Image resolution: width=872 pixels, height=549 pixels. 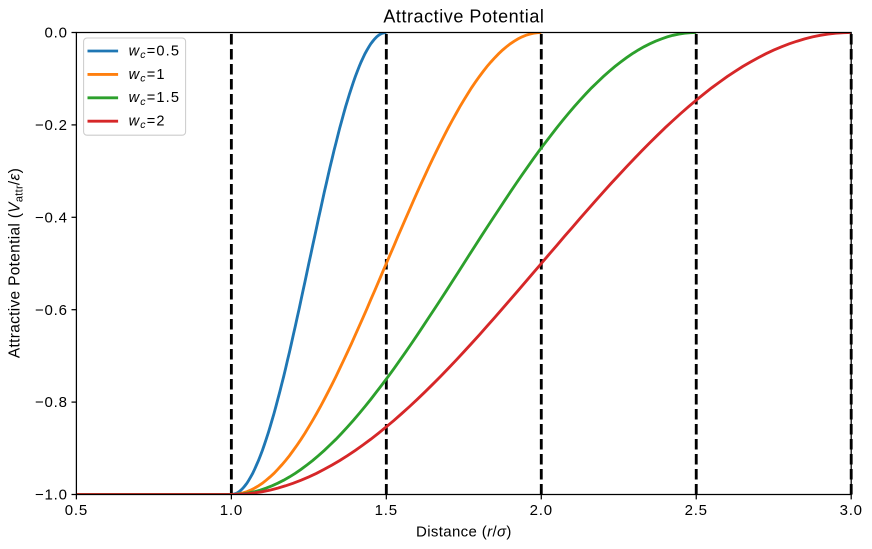 What do you see at coordinates (851, 510) in the screenshot?
I see `svg-text: 3.0` at bounding box center [851, 510].